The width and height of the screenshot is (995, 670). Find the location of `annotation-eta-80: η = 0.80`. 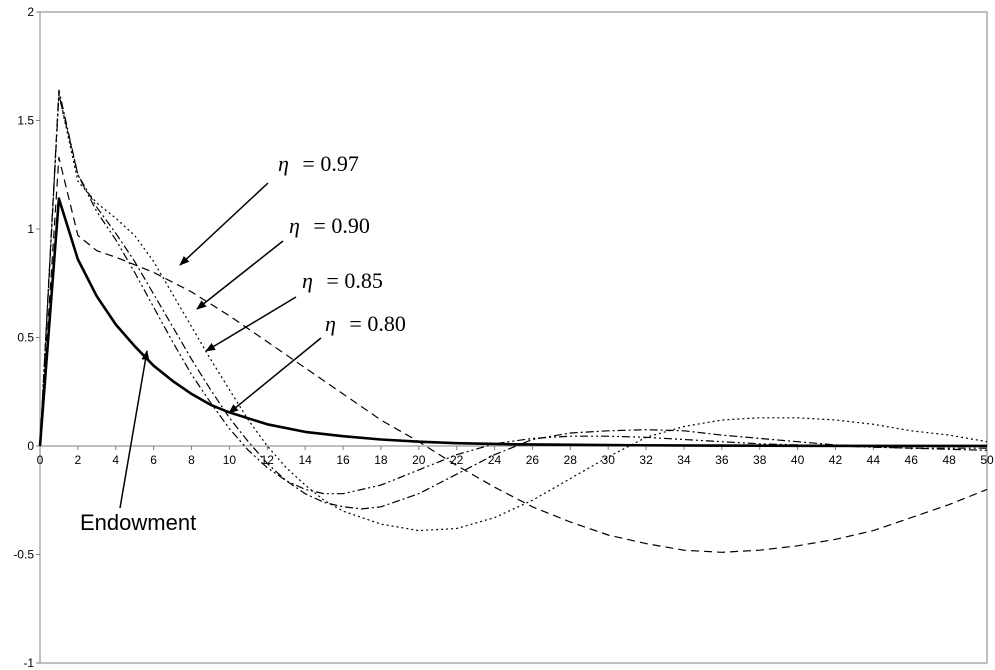

annotation-eta-80: η = 0.80 is located at coordinates (317, 362).